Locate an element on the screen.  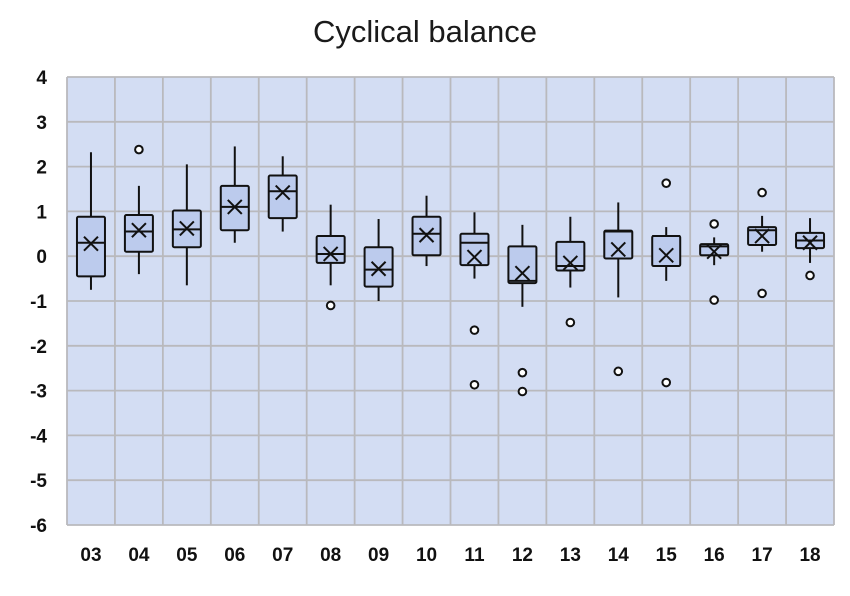
x-tick-label: 13 is located at coordinates (570, 555).